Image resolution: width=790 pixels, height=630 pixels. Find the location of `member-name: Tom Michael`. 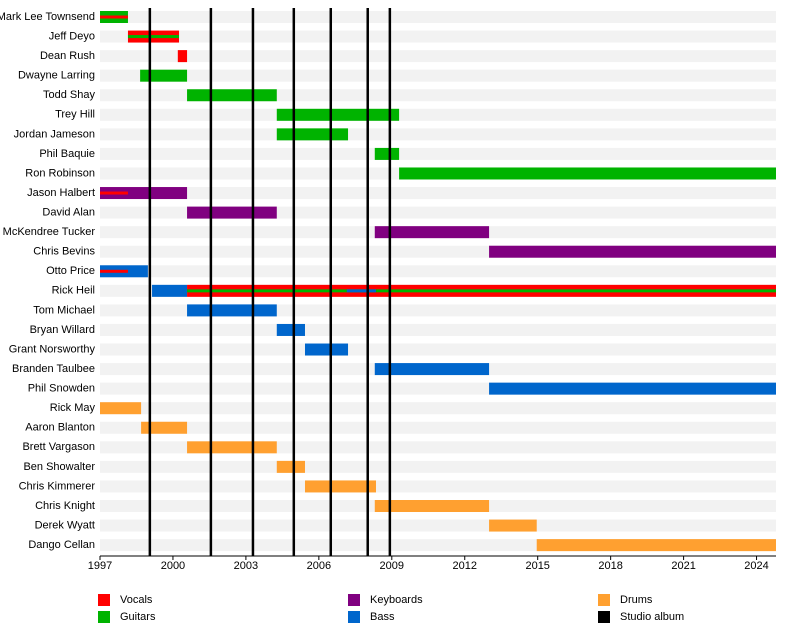

member-name: Tom Michael is located at coordinates (64, 310).